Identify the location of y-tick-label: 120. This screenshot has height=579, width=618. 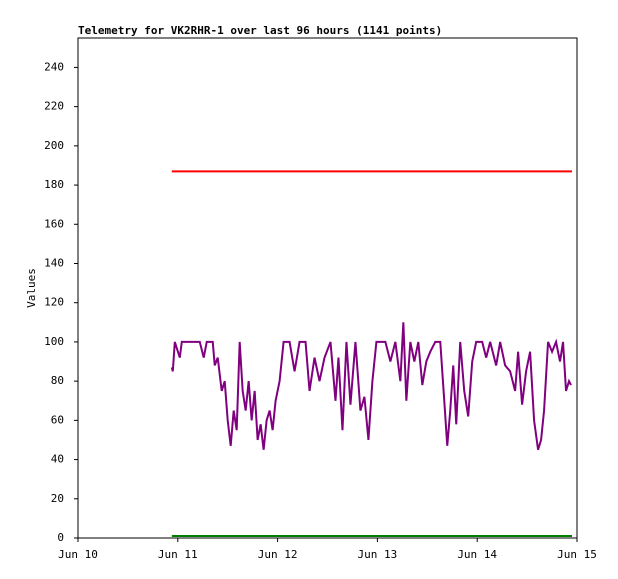
(54, 302).